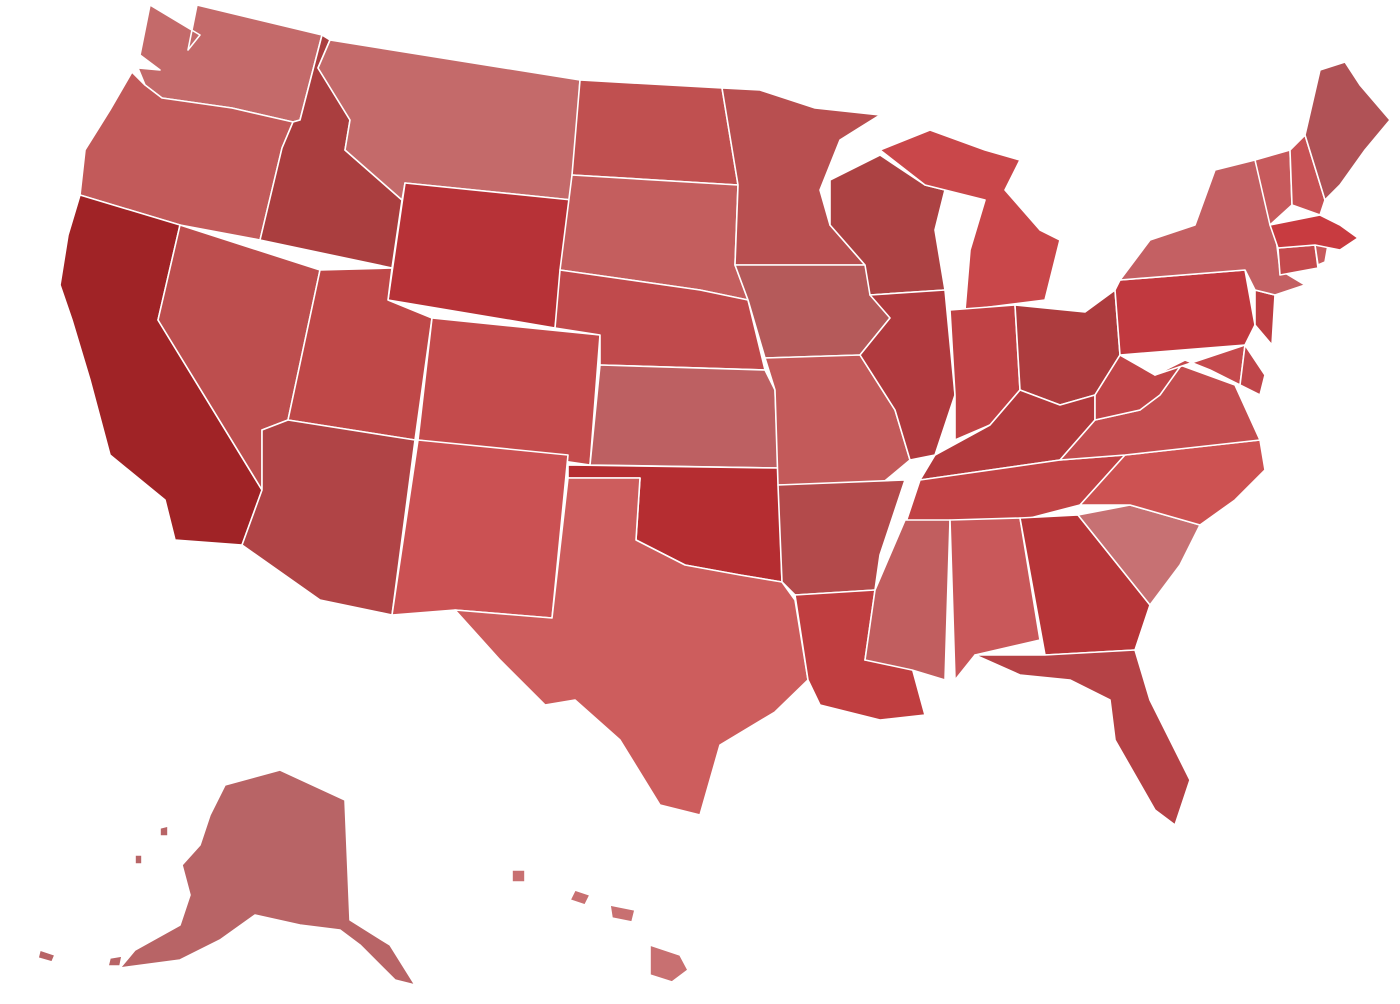 This screenshot has height=1004, width=1400. I want to click on state-florida, so click(1082, 737).